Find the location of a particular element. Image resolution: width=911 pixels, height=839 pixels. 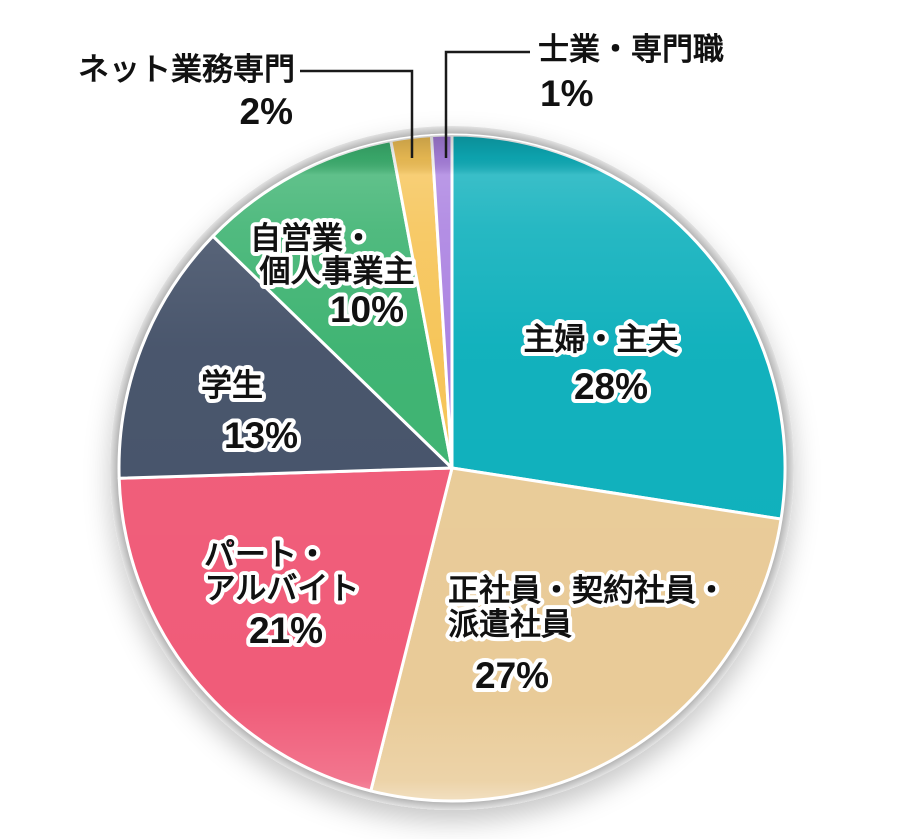

leader-line-net-gyomu-senmon is located at coordinates (357, 113).